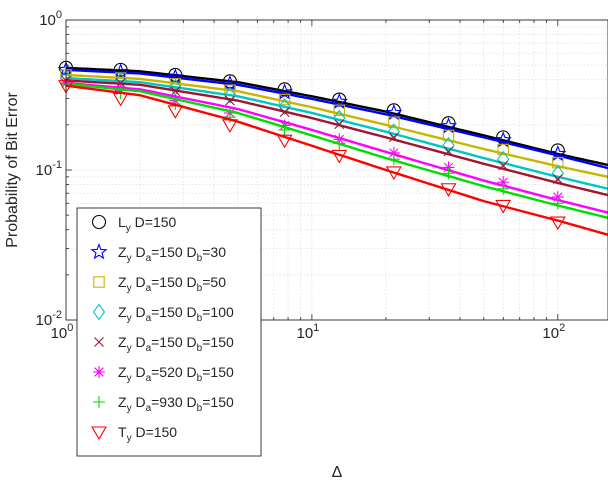 The width and height of the screenshot is (608, 491). I want to click on data-point-marker, so click(99, 372).